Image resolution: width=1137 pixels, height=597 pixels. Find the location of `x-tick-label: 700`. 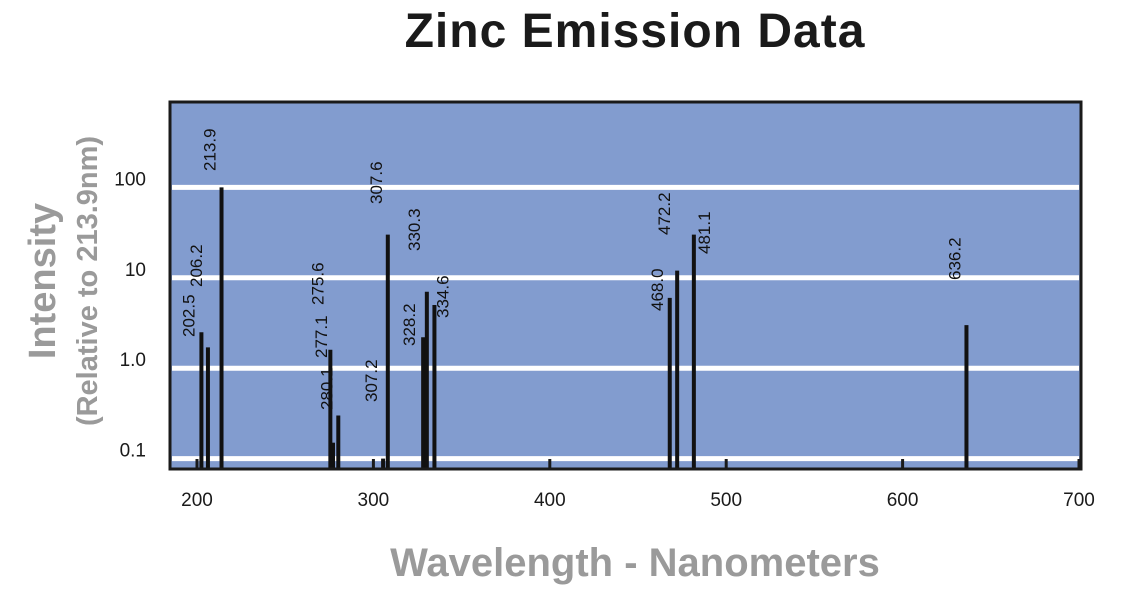

x-tick-label: 700 is located at coordinates (1079, 500).